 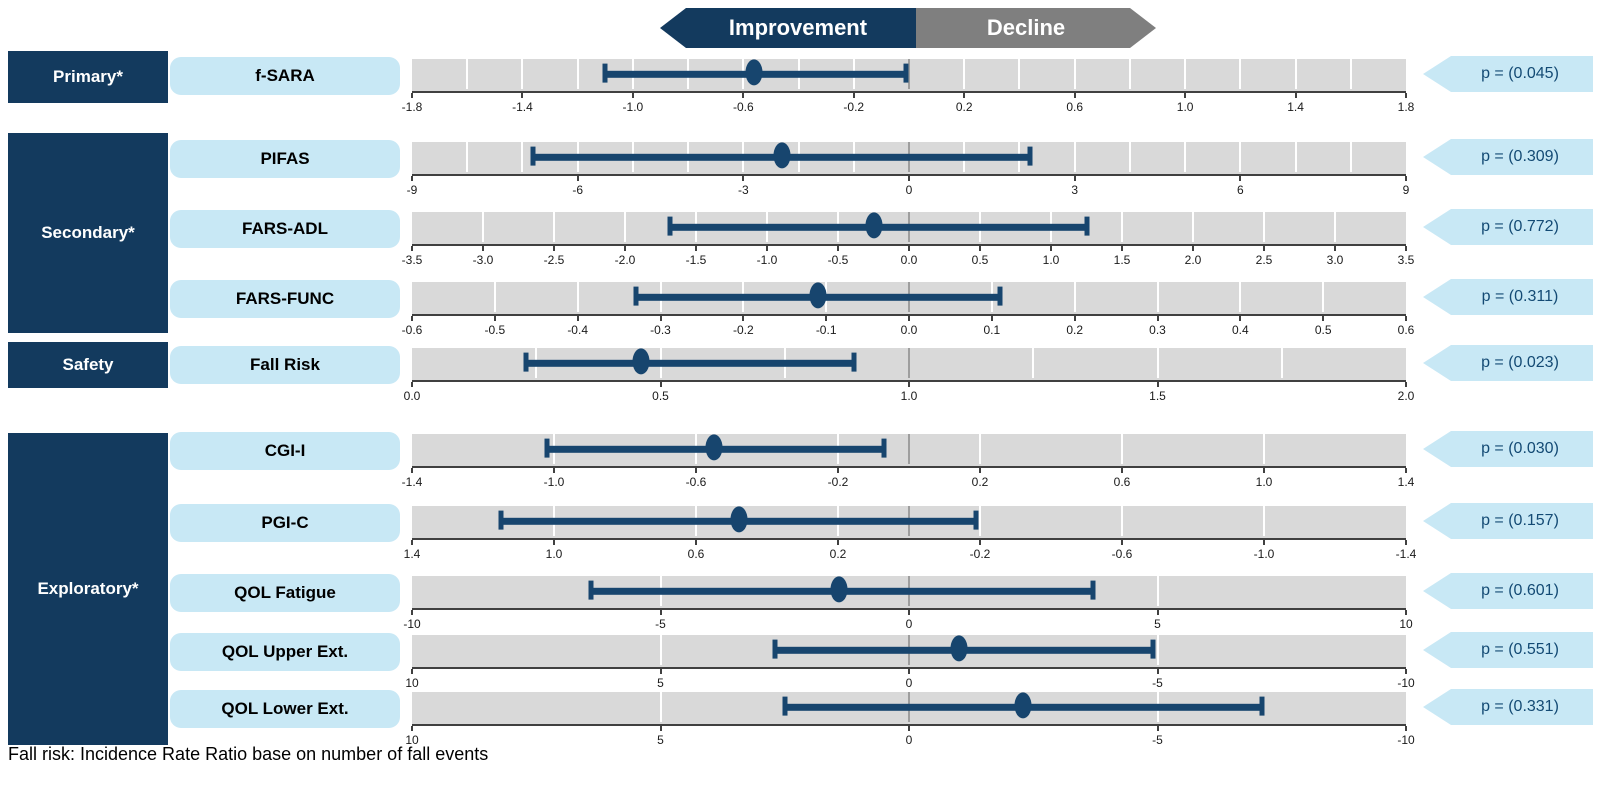 I want to click on axis-tick-label: 2.5, so click(x=1264, y=260).